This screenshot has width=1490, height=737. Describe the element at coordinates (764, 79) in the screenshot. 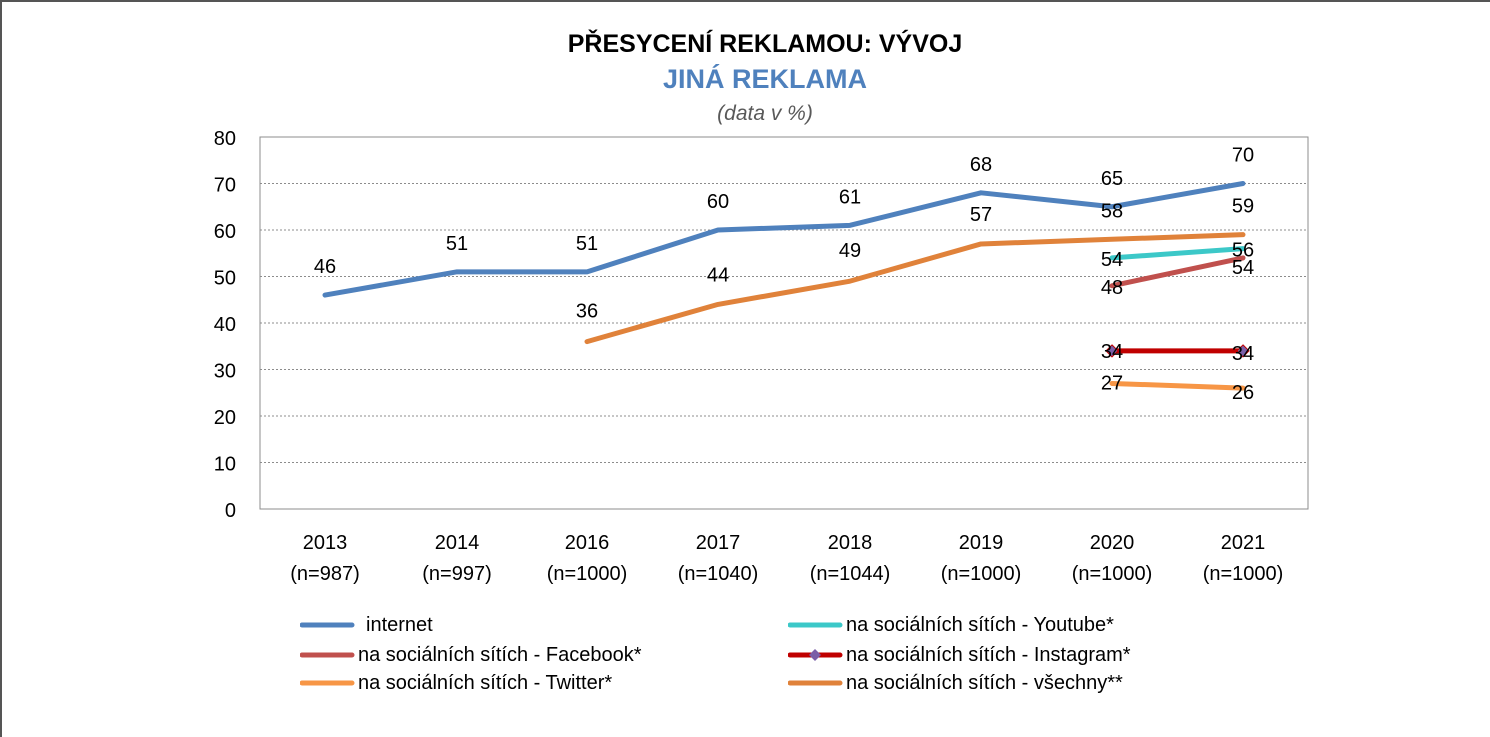

I see `chart-subtitle: JINÁ REKLAMA` at that location.